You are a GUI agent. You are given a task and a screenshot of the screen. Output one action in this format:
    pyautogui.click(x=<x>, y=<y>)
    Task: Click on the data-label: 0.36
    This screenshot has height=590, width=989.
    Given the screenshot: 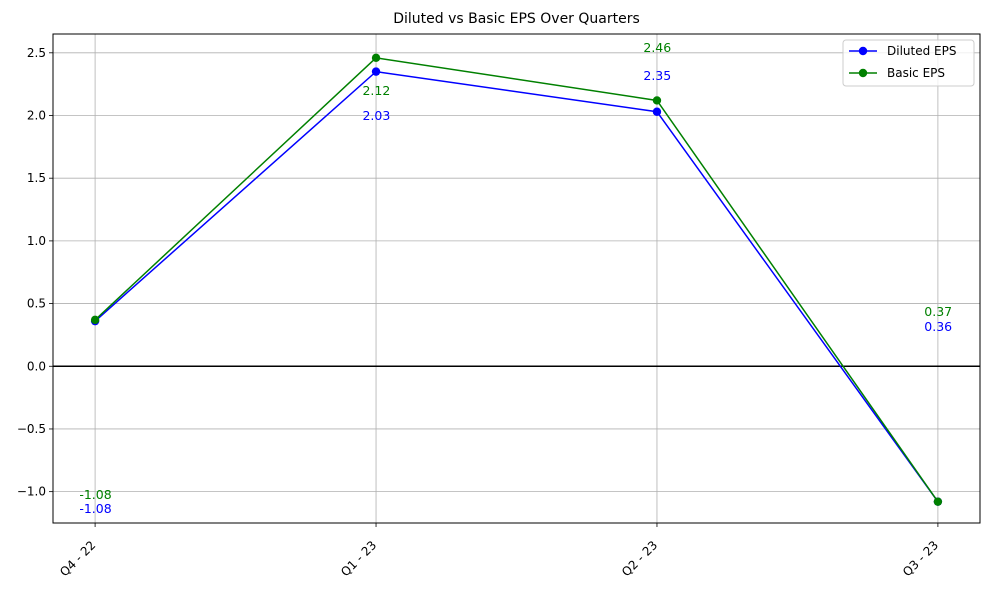 What is the action you would take?
    pyautogui.click(x=938, y=326)
    